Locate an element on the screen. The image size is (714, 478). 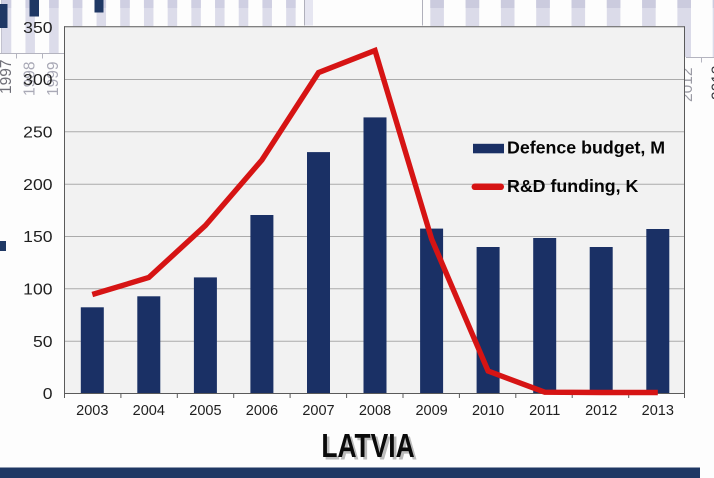
svg-text: 2008 is located at coordinates (375, 411).